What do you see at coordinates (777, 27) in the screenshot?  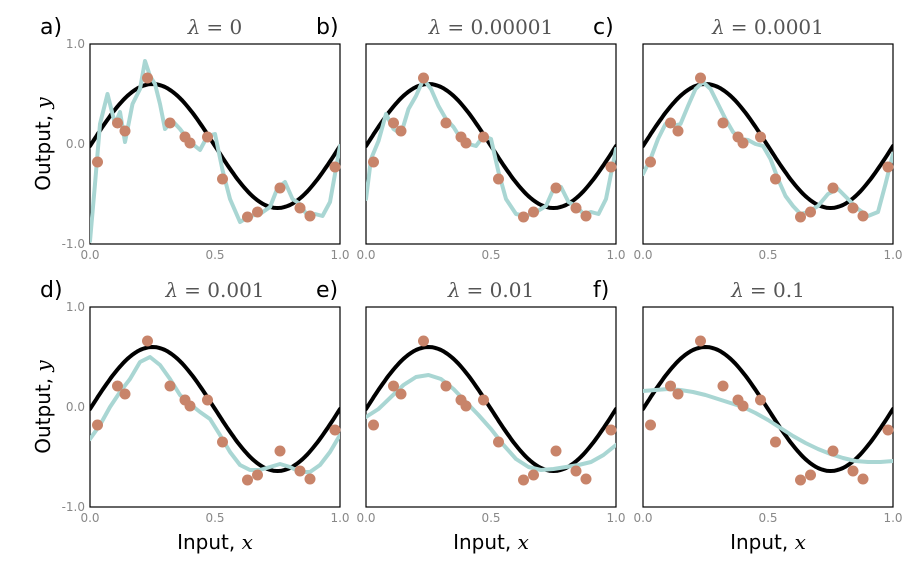 I see `lambda-value: = 0.0001` at bounding box center [777, 27].